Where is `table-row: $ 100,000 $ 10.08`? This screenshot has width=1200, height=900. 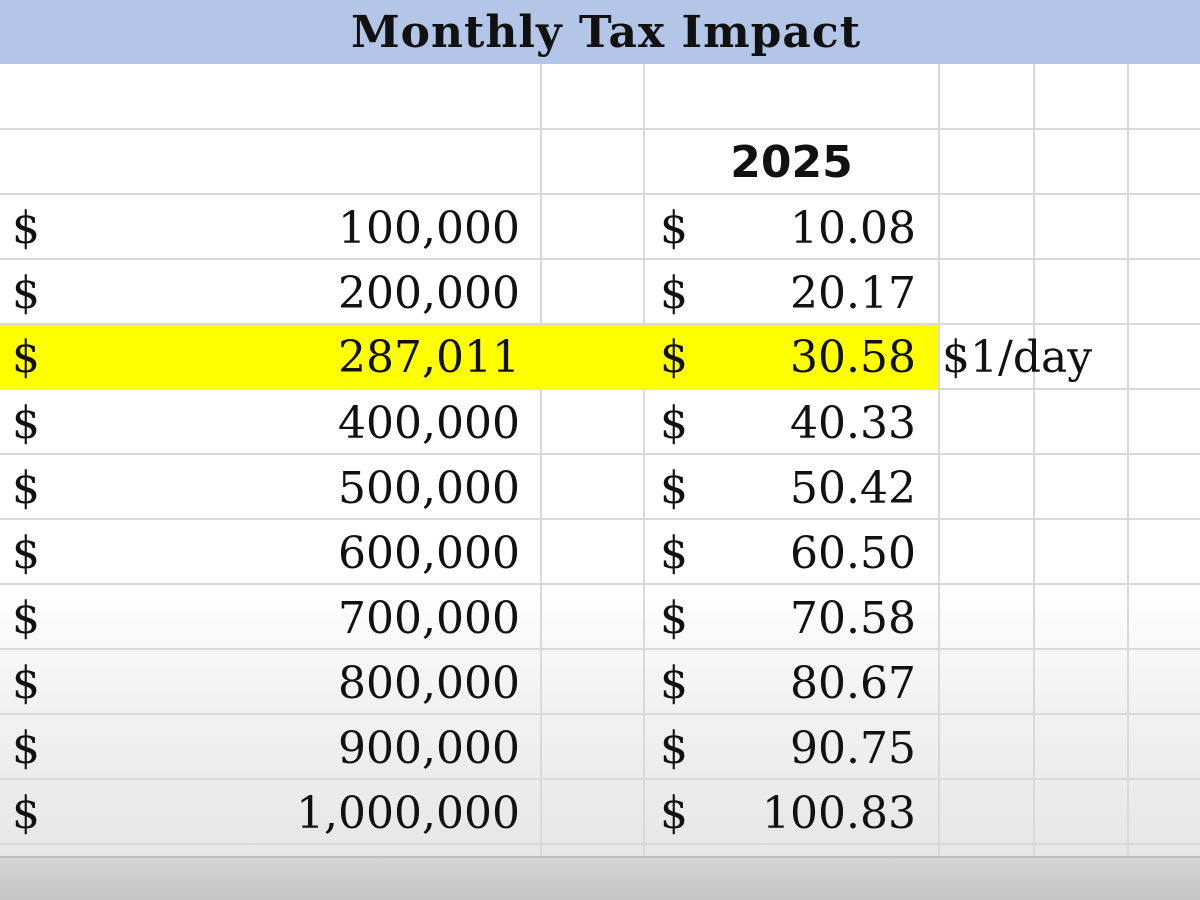 table-row: $ 100,000 $ 10.08 is located at coordinates (600, 228).